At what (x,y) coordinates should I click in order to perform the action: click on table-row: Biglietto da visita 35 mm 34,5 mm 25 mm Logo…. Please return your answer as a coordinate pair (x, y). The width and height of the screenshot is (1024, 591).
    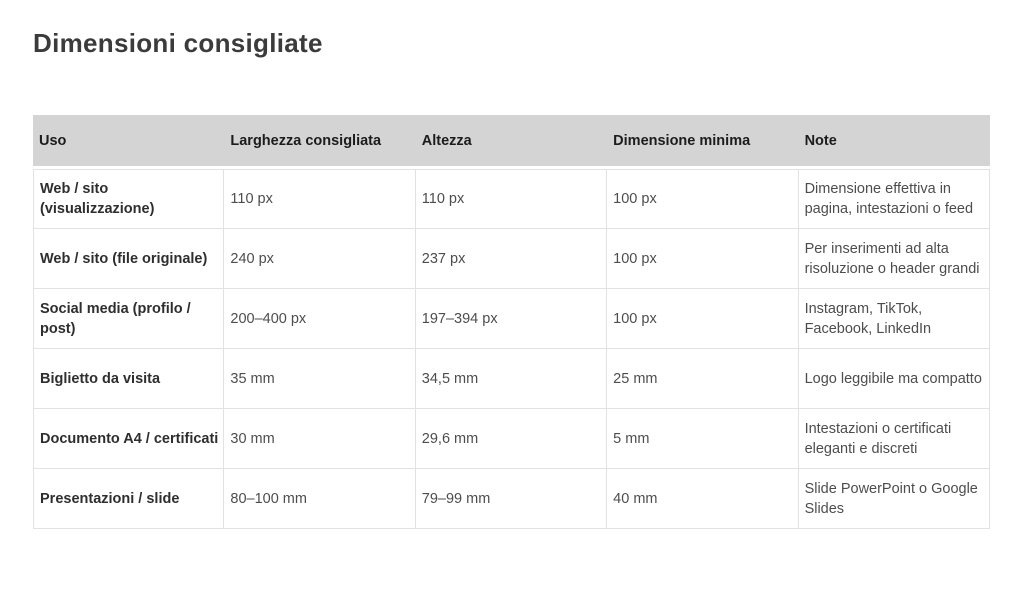
    Looking at the image, I should click on (511, 379).